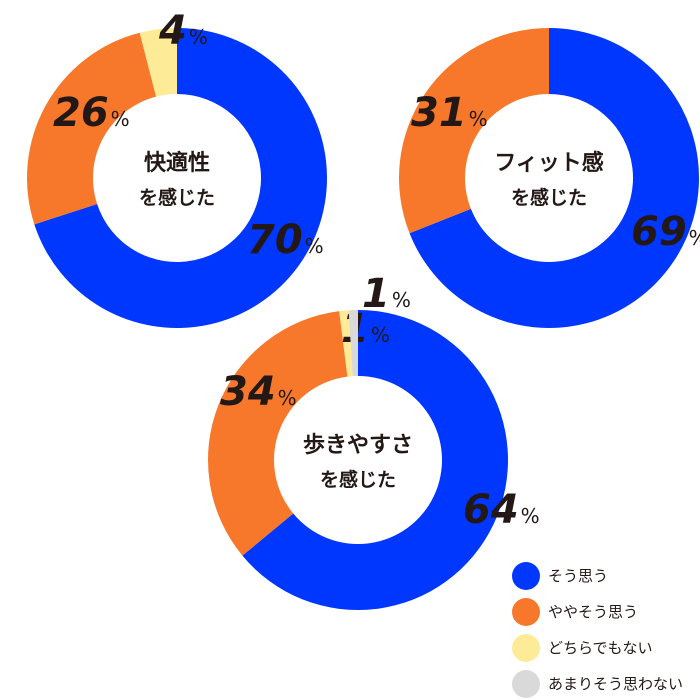  I want to click on legend-label: そう思う, so click(578, 576).